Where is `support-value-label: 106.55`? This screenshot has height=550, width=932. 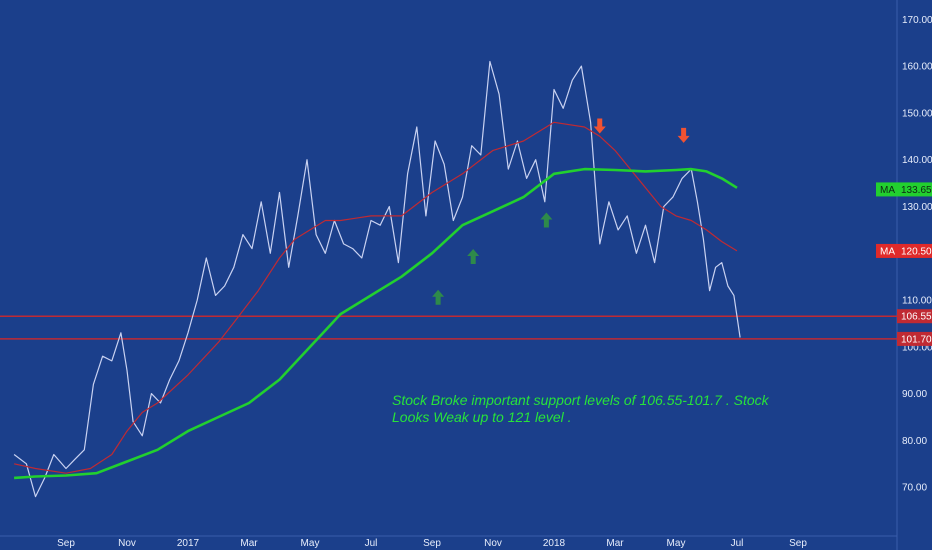
support-value-label: 106.55 is located at coordinates (916, 317).